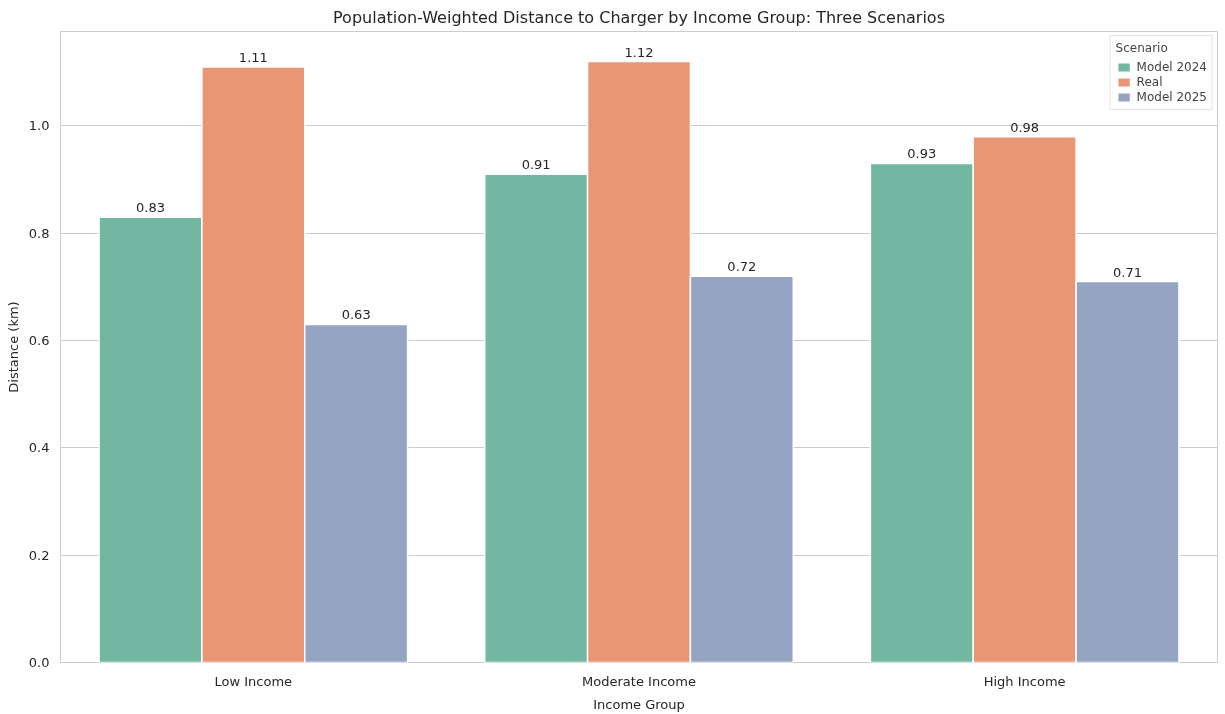 This screenshot has width=1225, height=714. What do you see at coordinates (253, 681) in the screenshot?
I see `x-tick-label: Low Income` at bounding box center [253, 681].